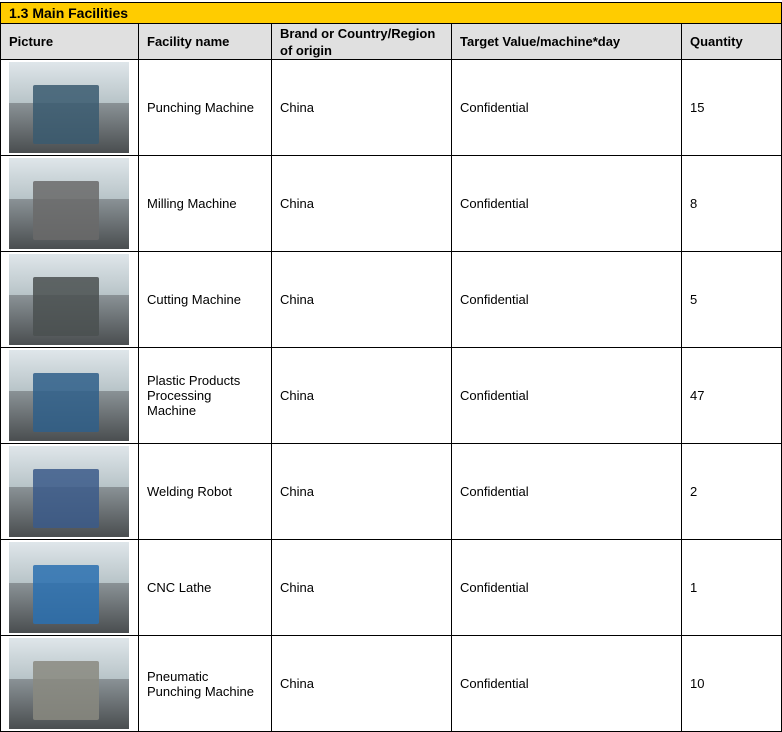  I want to click on pneumatic-punching-machine-photo, so click(69, 683).